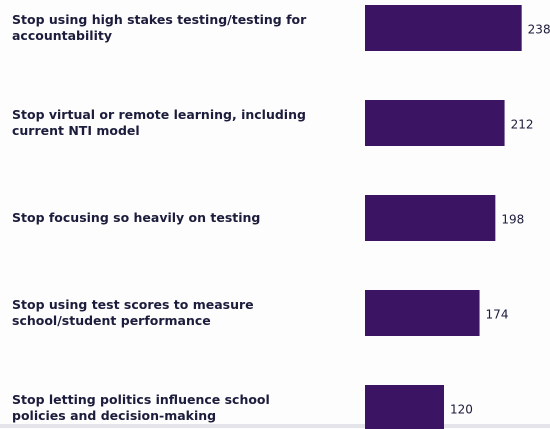 This screenshot has height=429, width=550. Describe the element at coordinates (512, 220) in the screenshot. I see `value-label: 198` at that location.